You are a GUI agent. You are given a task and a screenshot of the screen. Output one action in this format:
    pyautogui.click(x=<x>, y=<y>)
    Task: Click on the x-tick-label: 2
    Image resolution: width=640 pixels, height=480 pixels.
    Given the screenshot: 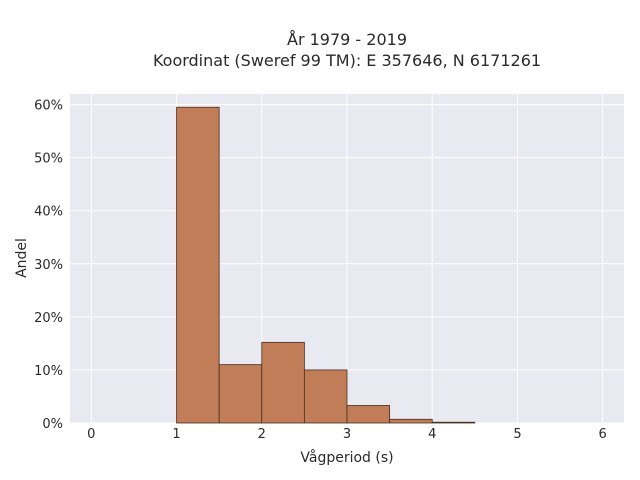 What is the action you would take?
    pyautogui.click(x=262, y=434)
    